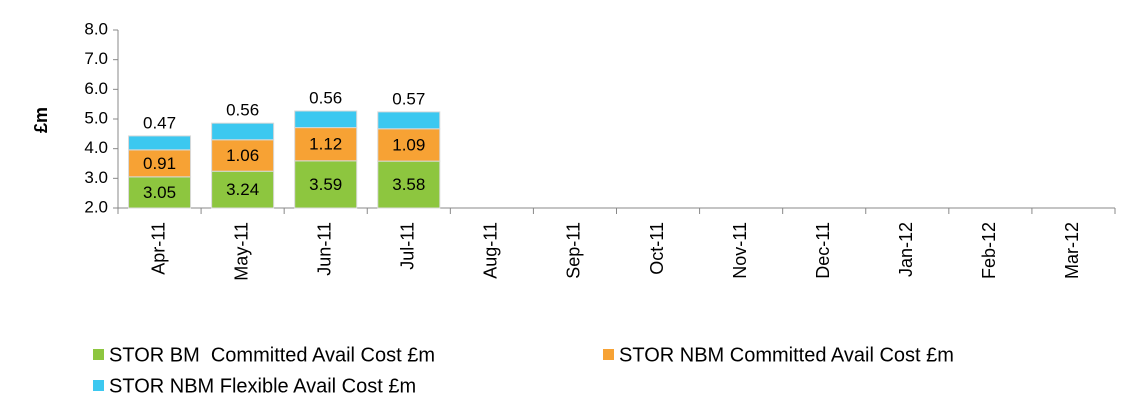  Describe the element at coordinates (96, 88) in the screenshot. I see `y-tick-label: 6.0` at that location.